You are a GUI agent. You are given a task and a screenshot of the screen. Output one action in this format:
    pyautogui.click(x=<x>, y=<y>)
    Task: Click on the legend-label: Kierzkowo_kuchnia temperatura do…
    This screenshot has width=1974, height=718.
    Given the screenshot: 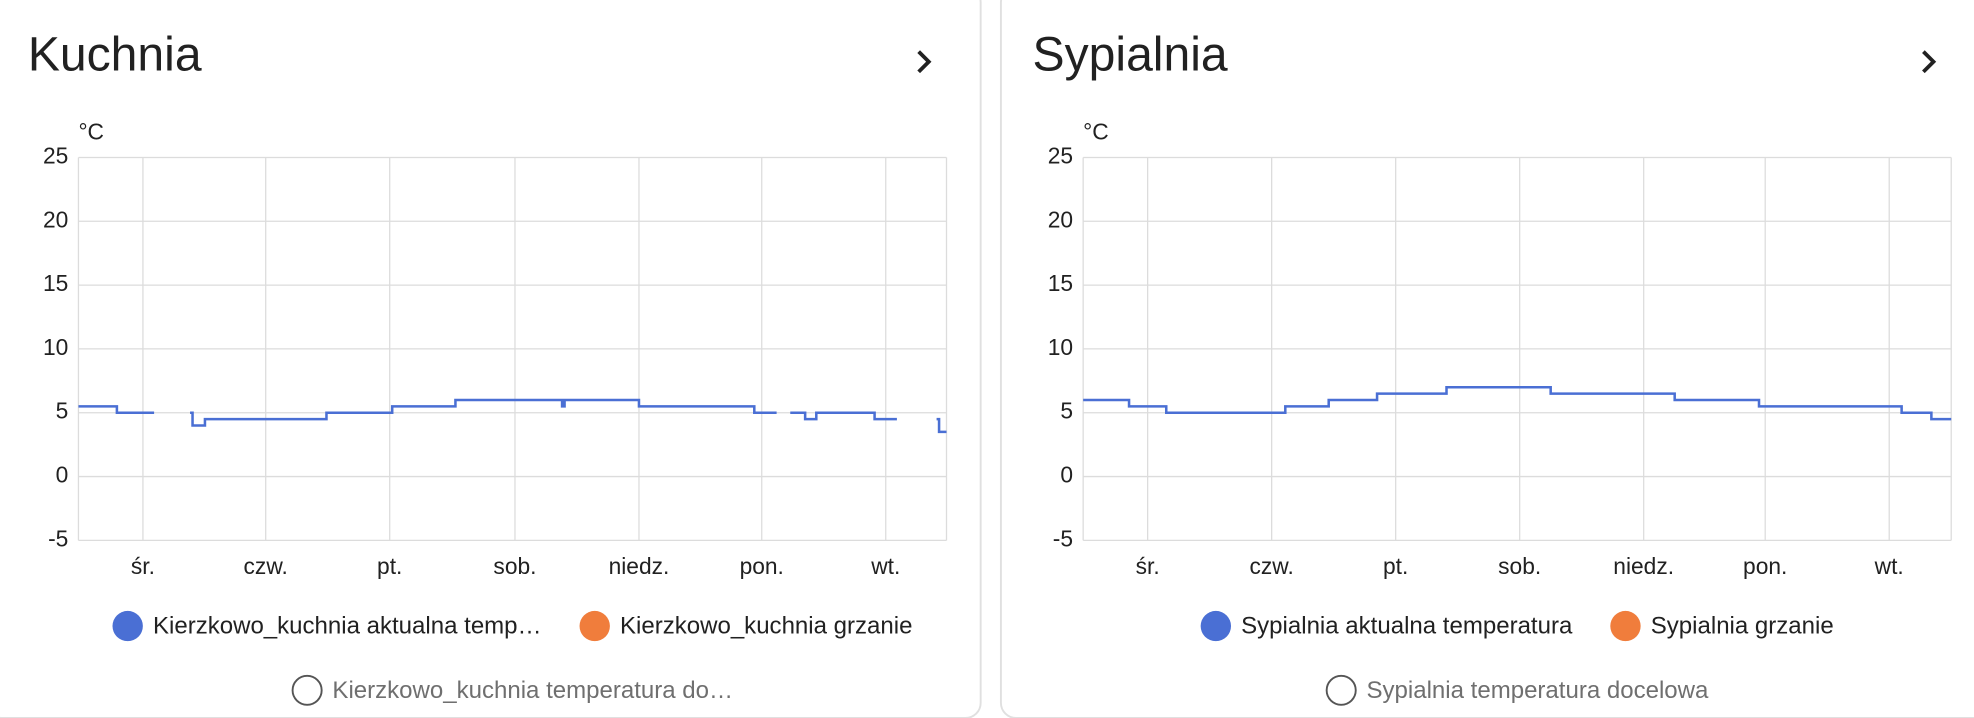 What is the action you would take?
    pyautogui.click(x=532, y=690)
    